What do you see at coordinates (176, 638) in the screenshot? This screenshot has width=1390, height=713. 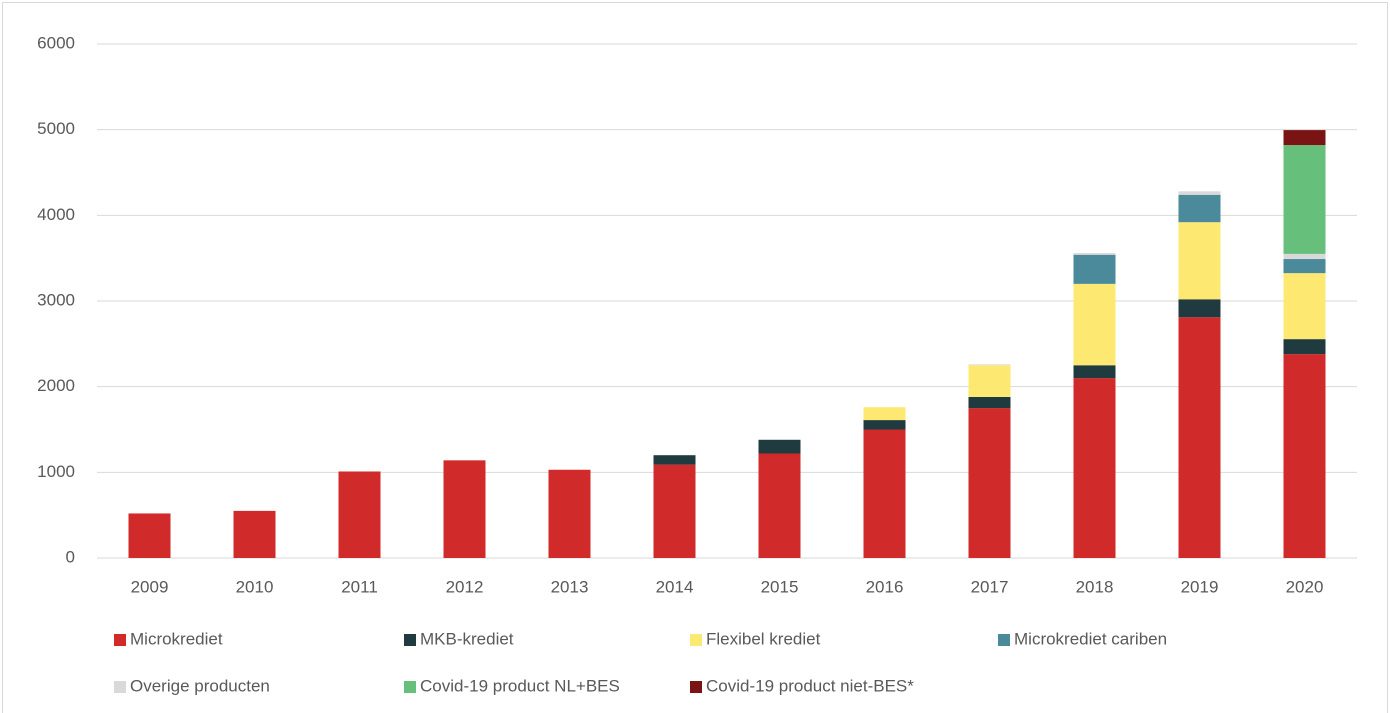 I see `legend-label: Microkrediet` at bounding box center [176, 638].